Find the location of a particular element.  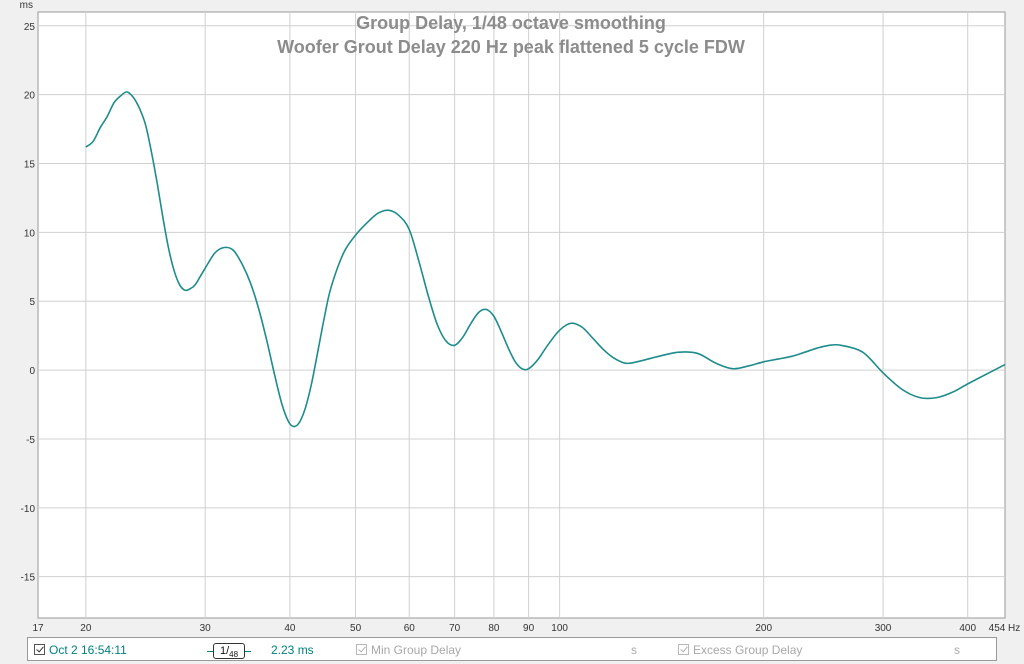

excess-group-delay-checkbox is located at coordinates (683, 649).